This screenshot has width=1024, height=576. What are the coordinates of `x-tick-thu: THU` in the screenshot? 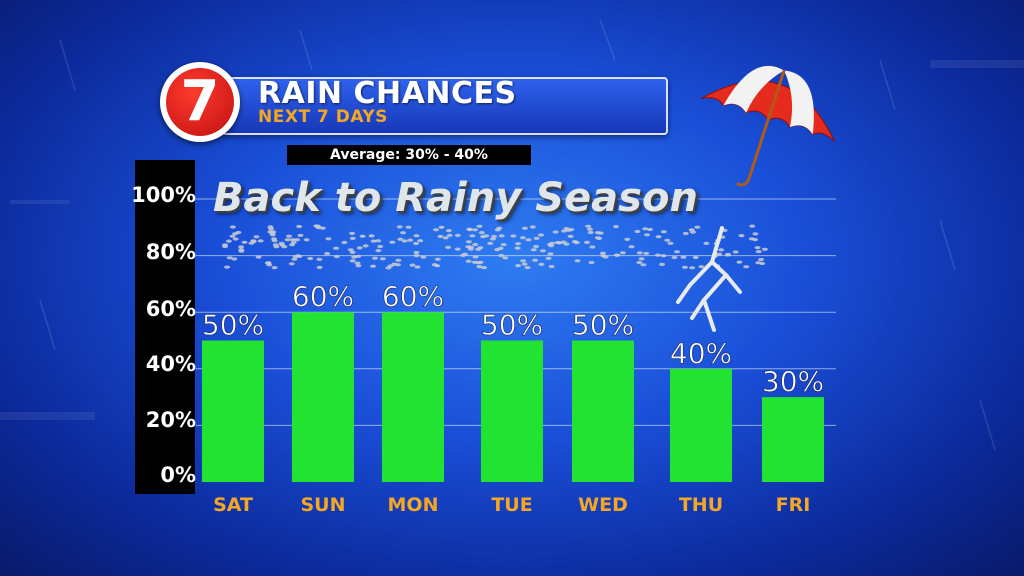 It's located at (701, 505).